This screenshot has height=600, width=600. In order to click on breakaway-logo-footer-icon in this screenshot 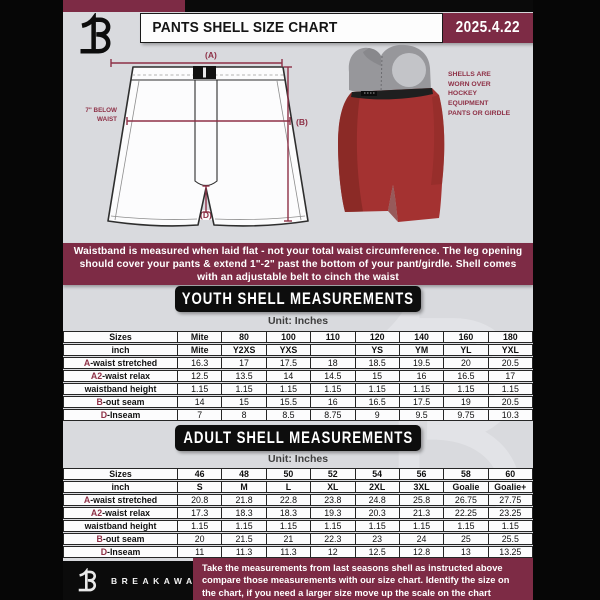, I will do `click(87, 580)`.